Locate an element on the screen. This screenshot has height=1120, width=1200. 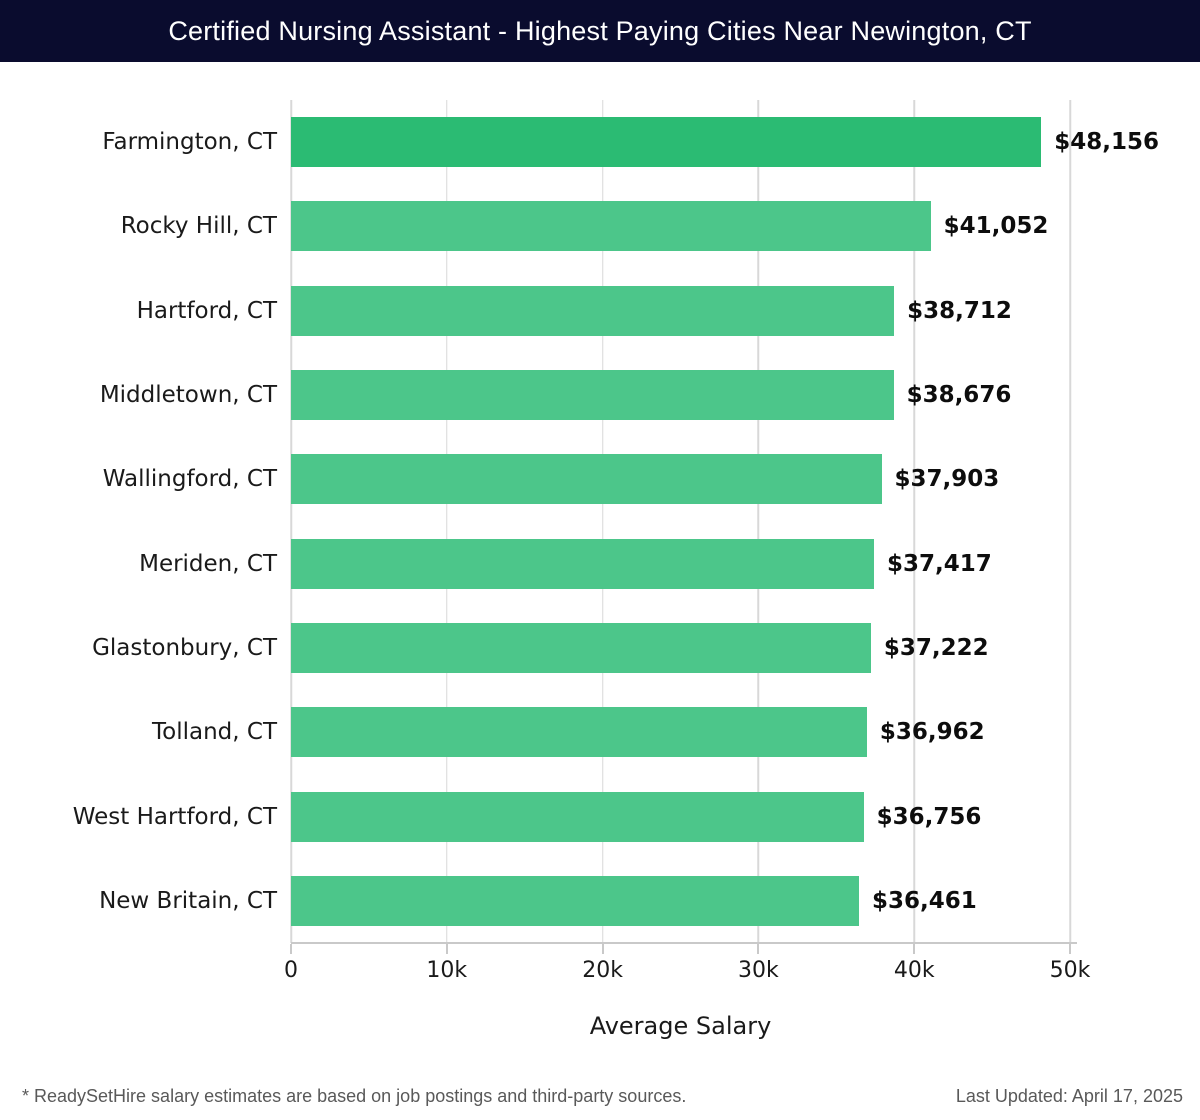
value-label: $38,676 is located at coordinates (959, 395).